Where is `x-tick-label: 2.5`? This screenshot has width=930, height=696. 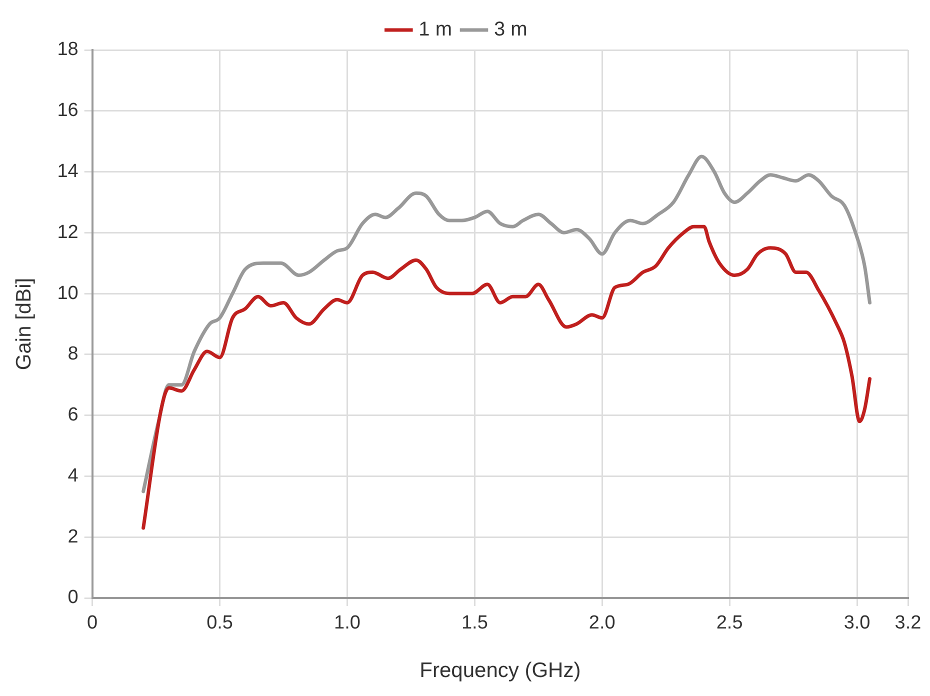
x-tick-label: 2.5 is located at coordinates (729, 623).